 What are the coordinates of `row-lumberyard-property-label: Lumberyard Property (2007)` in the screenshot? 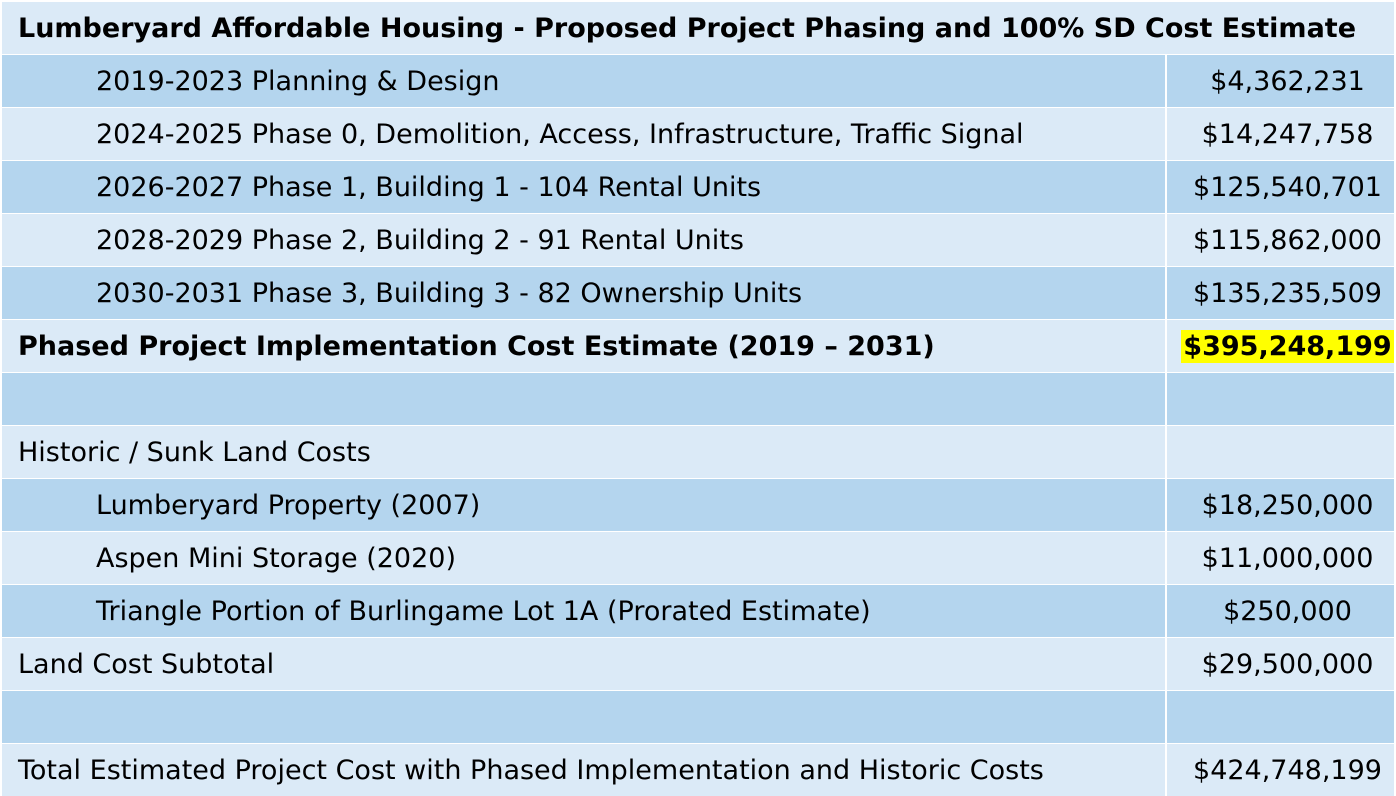 It's located at (583, 505).